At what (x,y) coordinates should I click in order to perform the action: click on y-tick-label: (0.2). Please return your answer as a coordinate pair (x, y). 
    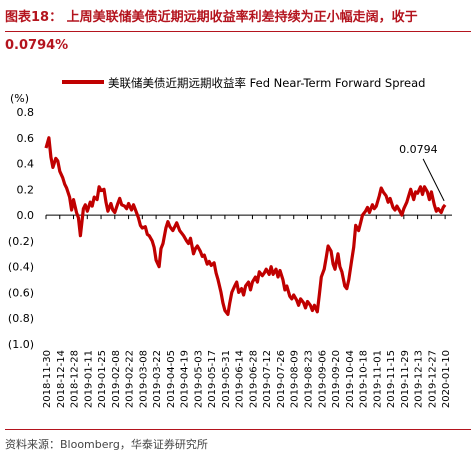
    Looking at the image, I should click on (21, 241).